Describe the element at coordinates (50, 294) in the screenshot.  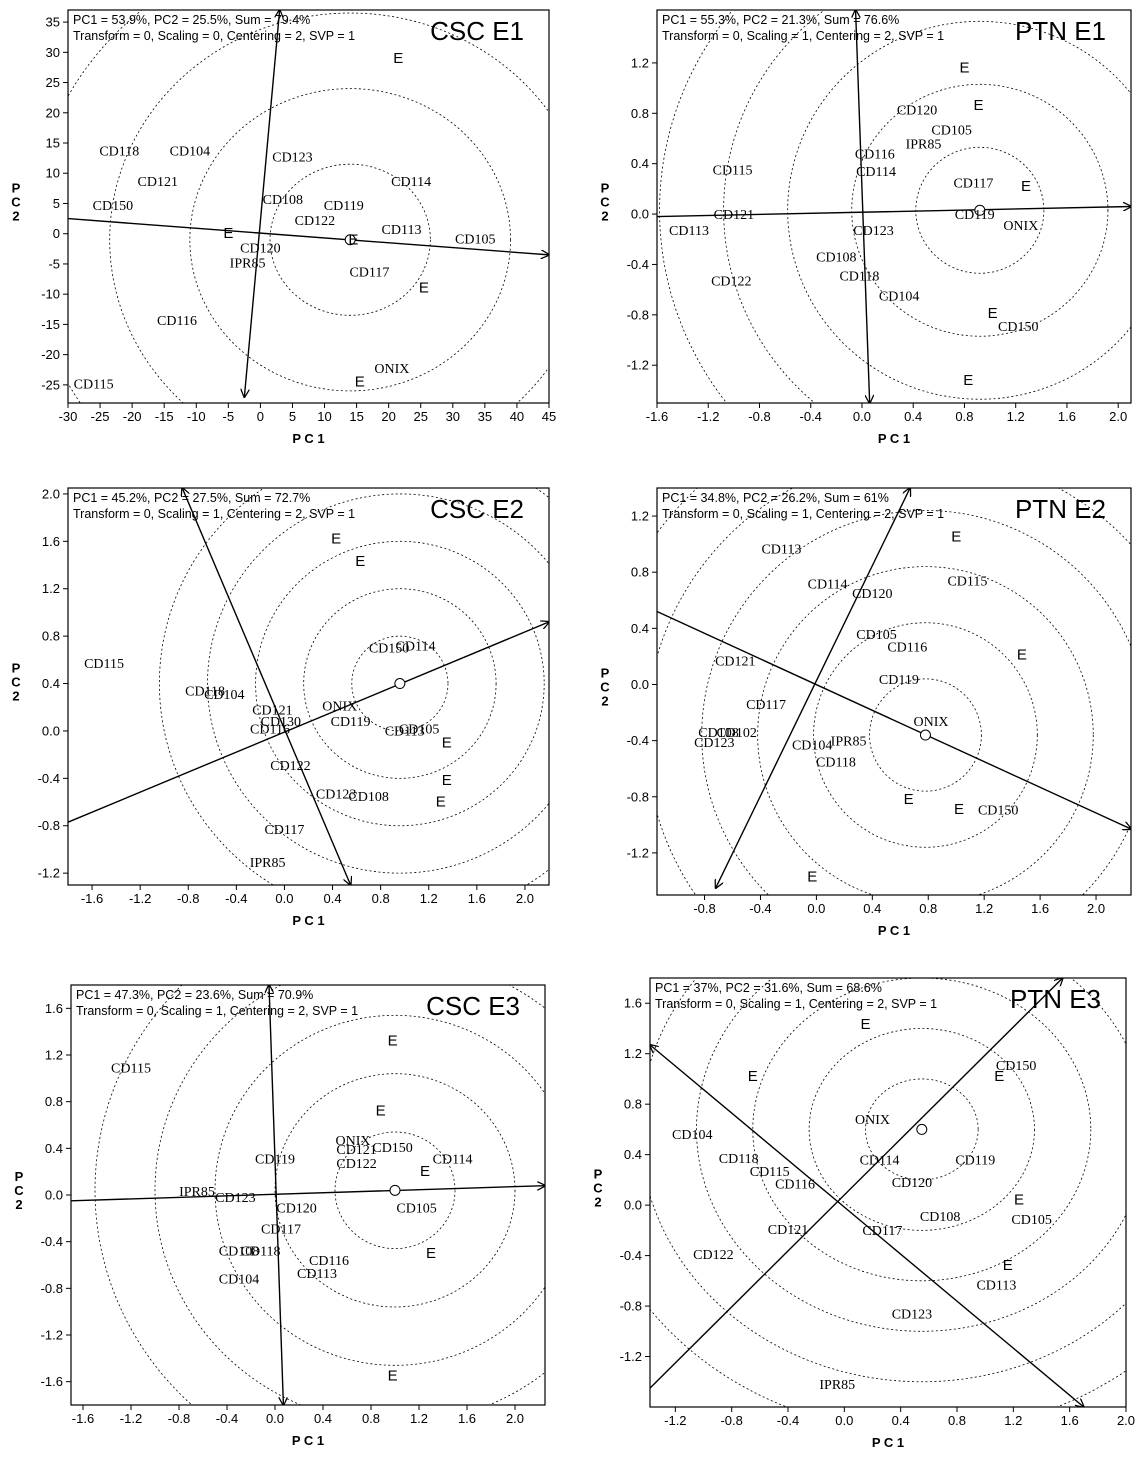
I see `y-tick-label: -10` at that location.